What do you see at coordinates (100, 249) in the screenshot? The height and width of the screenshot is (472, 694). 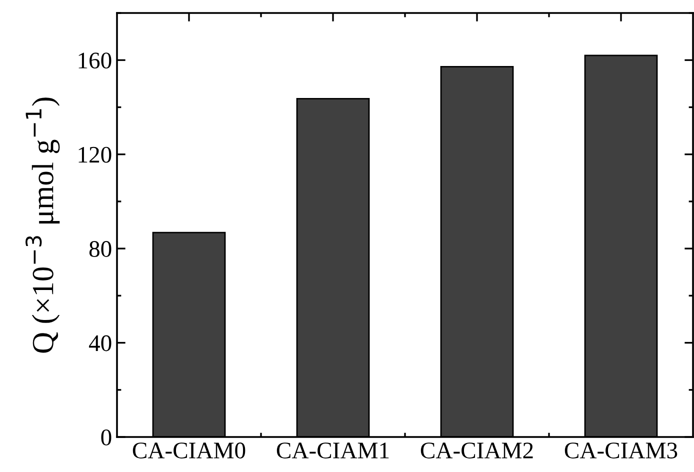 I see `y-tick-label: 80` at bounding box center [100, 249].